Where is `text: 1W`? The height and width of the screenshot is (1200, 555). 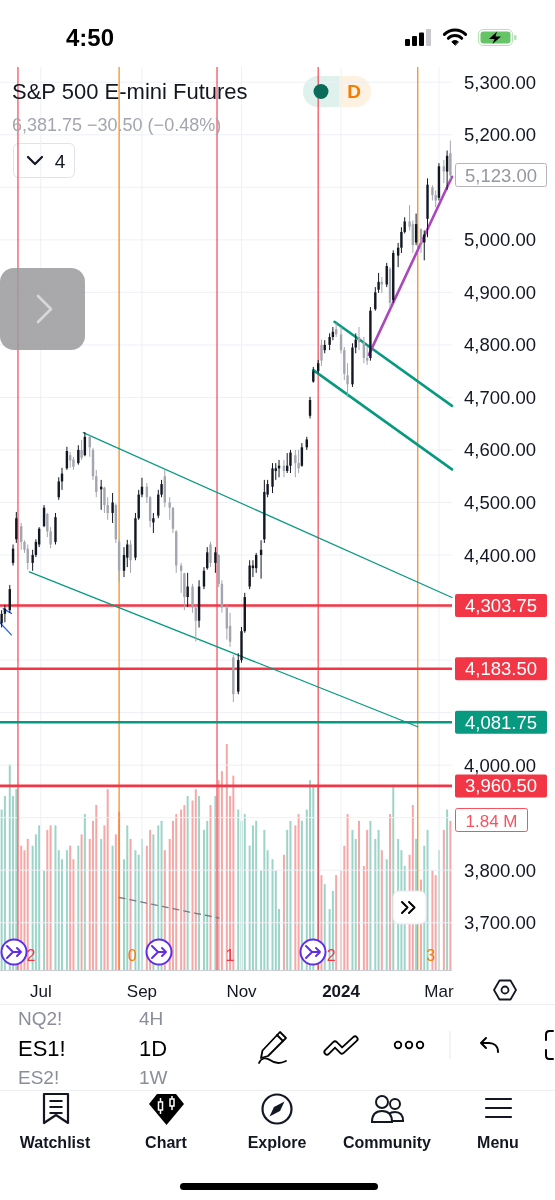
text: 1W is located at coordinates (153, 1077).